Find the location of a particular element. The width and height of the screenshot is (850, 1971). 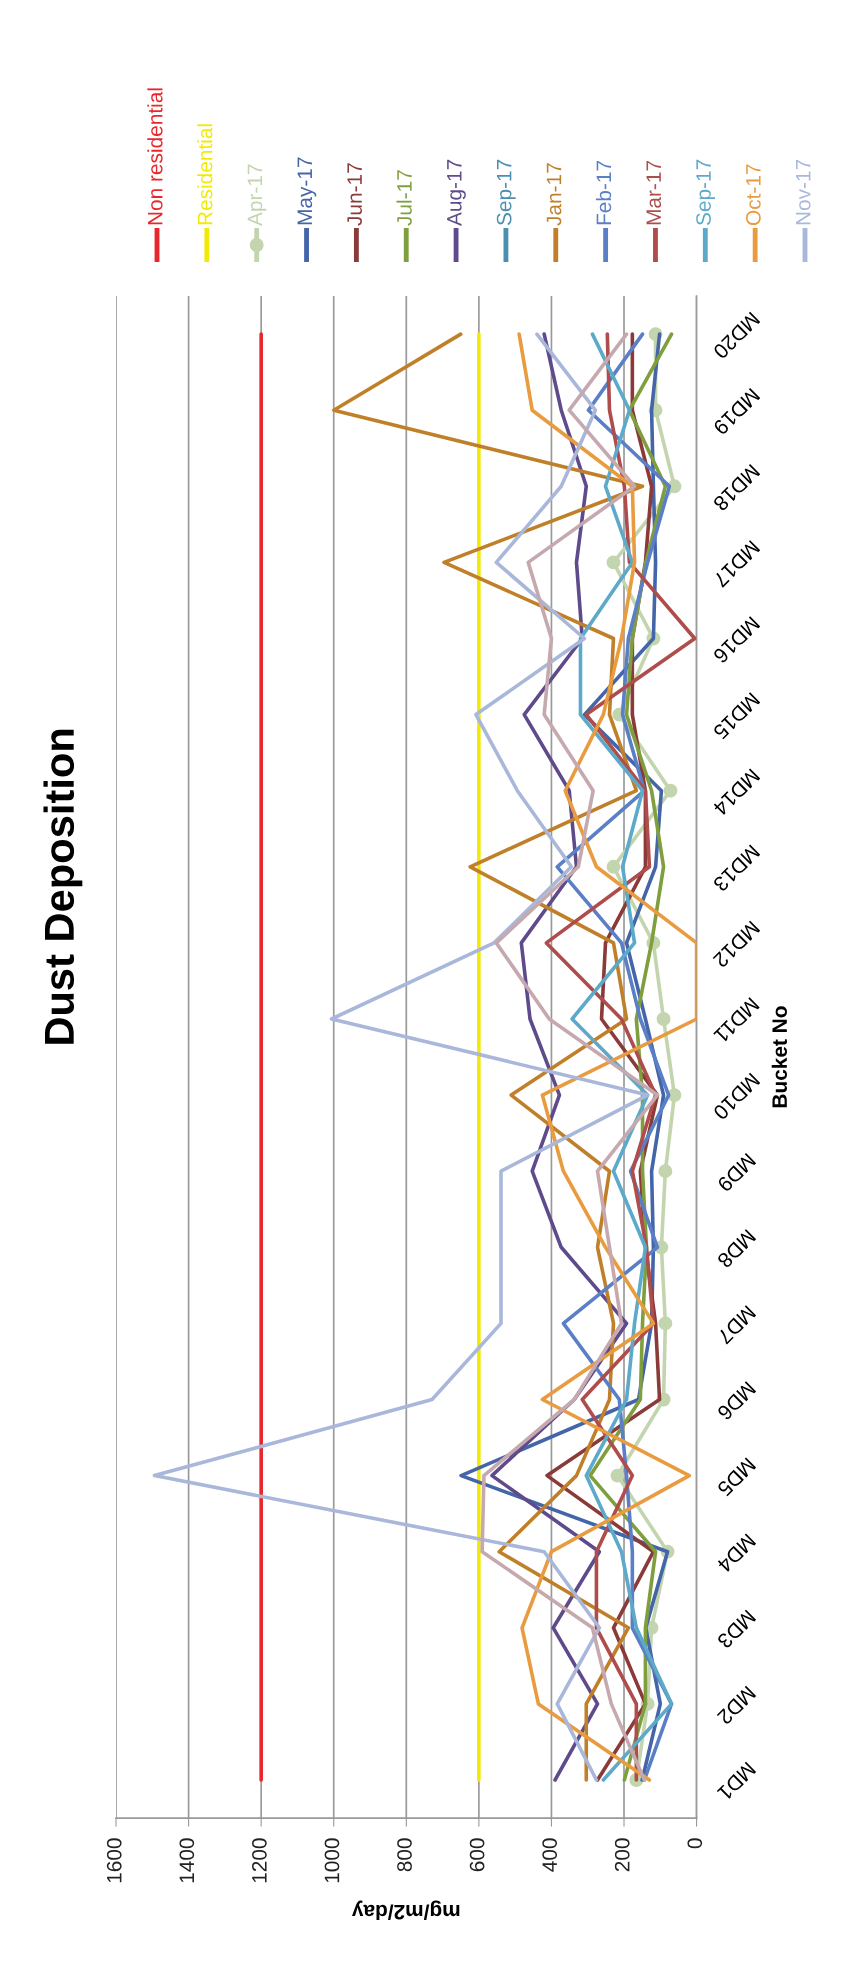

text: Jul-17 is located at coordinates (404, 198).